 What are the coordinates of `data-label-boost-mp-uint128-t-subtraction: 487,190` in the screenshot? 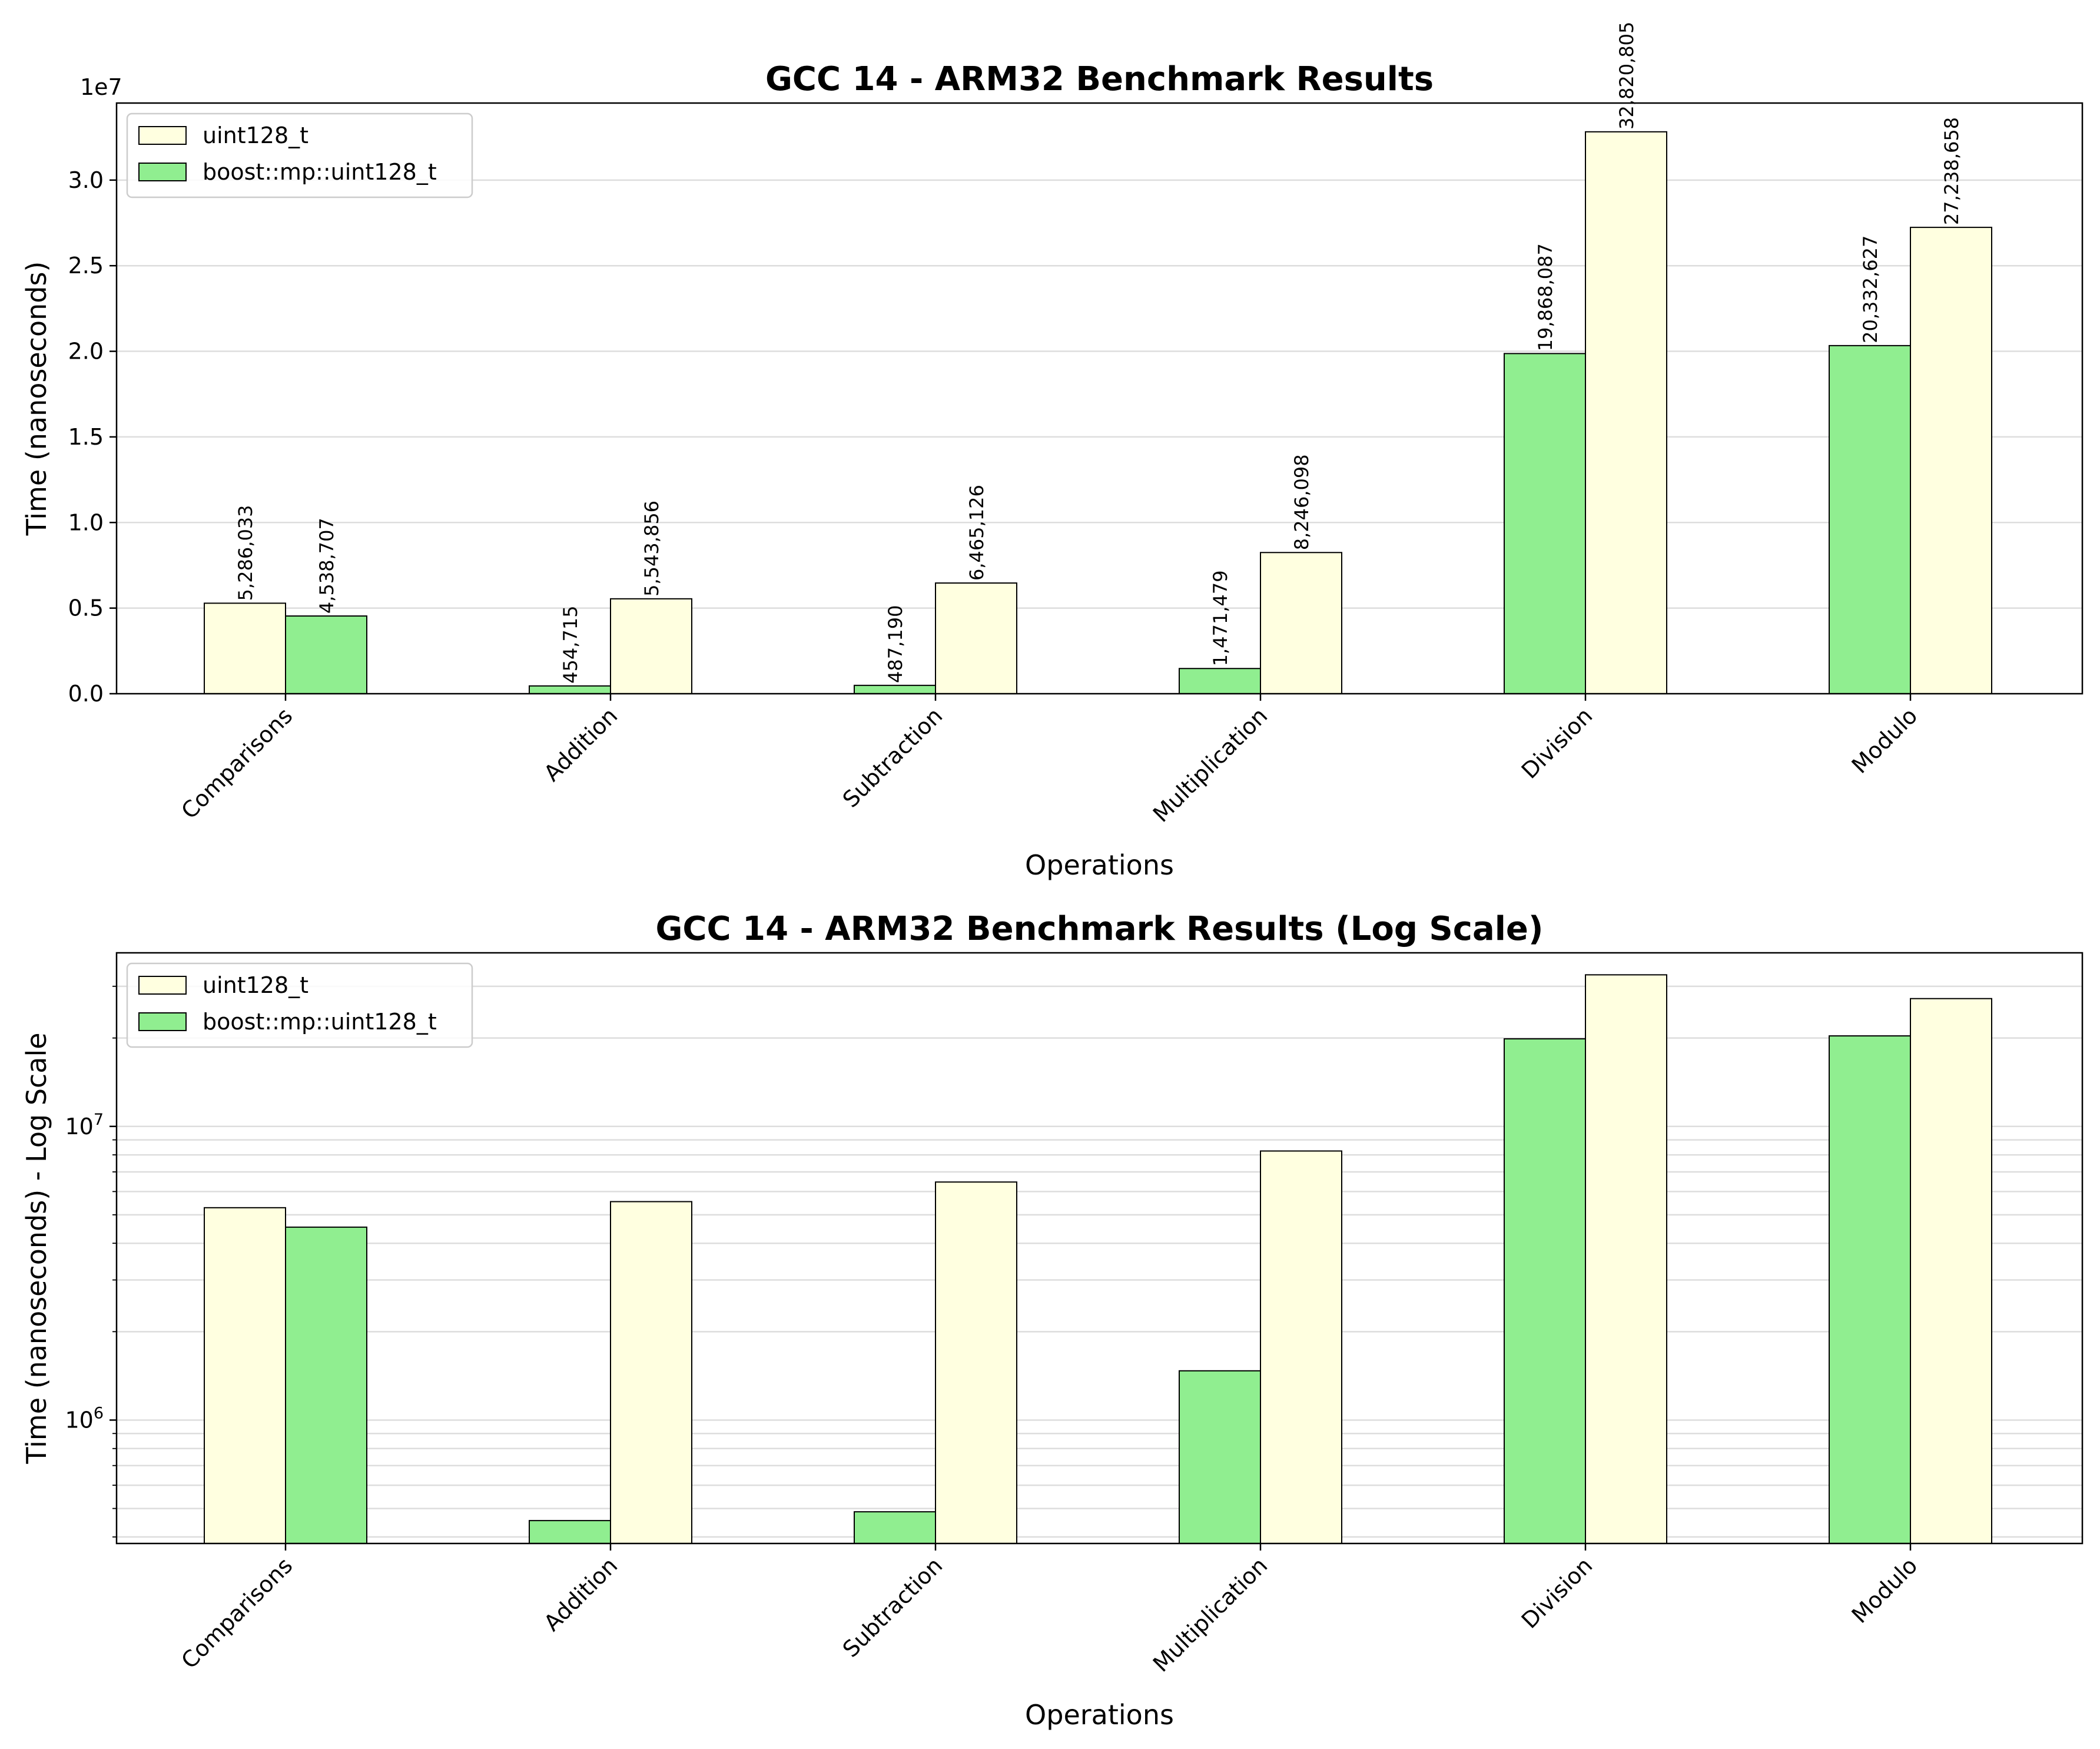 It's located at (895, 644).